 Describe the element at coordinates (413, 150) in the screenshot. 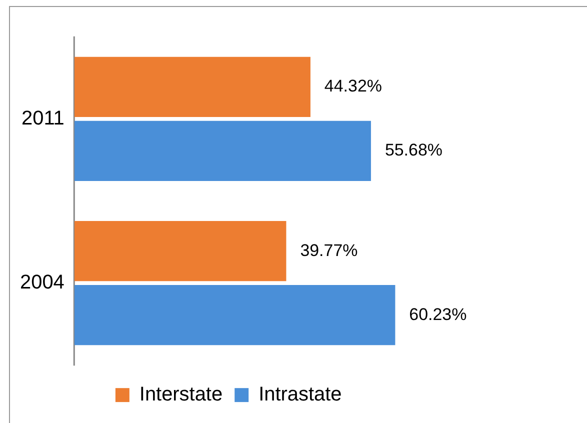

I see `data-label: 55.68%` at that location.